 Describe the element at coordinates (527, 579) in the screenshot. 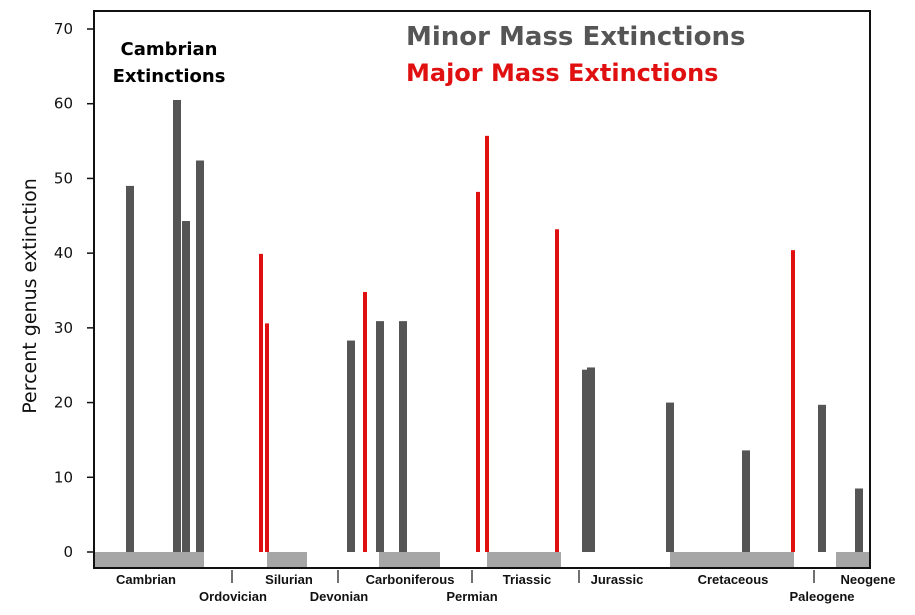

I see `period-label: Triassic` at that location.